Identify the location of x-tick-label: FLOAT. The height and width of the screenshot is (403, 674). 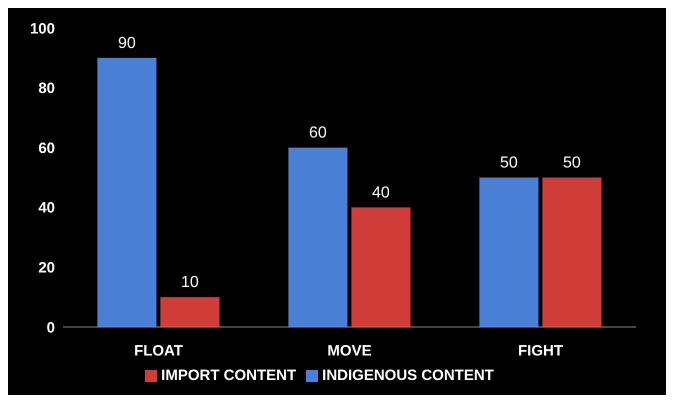
(158, 351).